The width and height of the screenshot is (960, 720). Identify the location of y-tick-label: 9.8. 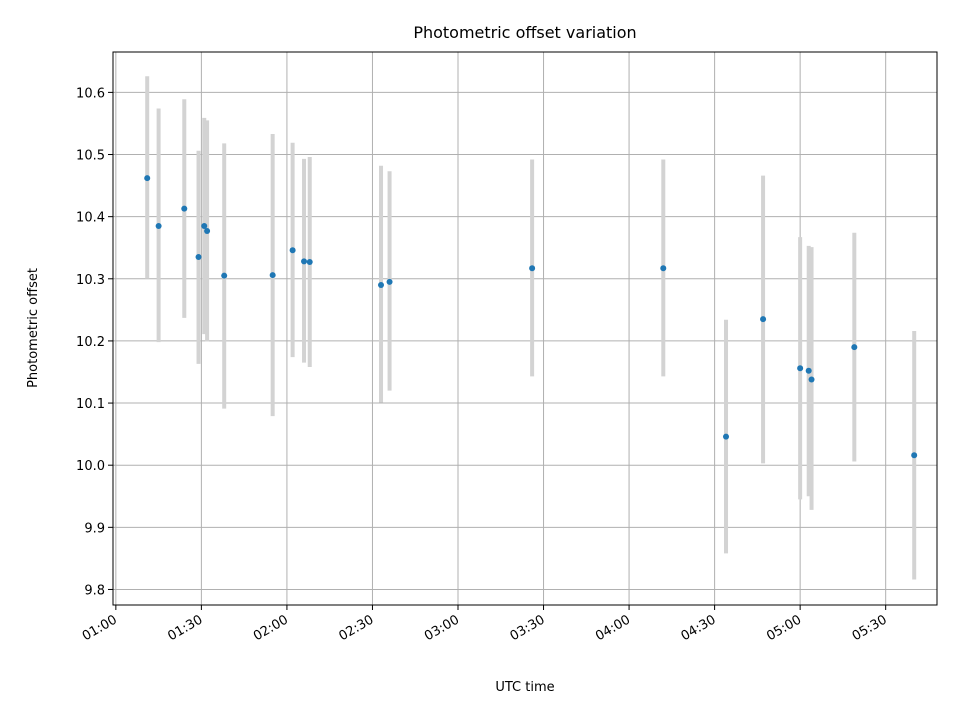
(94, 590).